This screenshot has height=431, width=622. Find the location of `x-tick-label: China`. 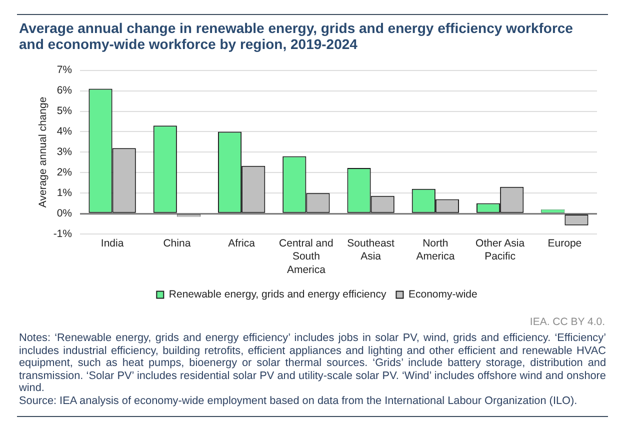

x-tick-label: China is located at coordinates (177, 244).